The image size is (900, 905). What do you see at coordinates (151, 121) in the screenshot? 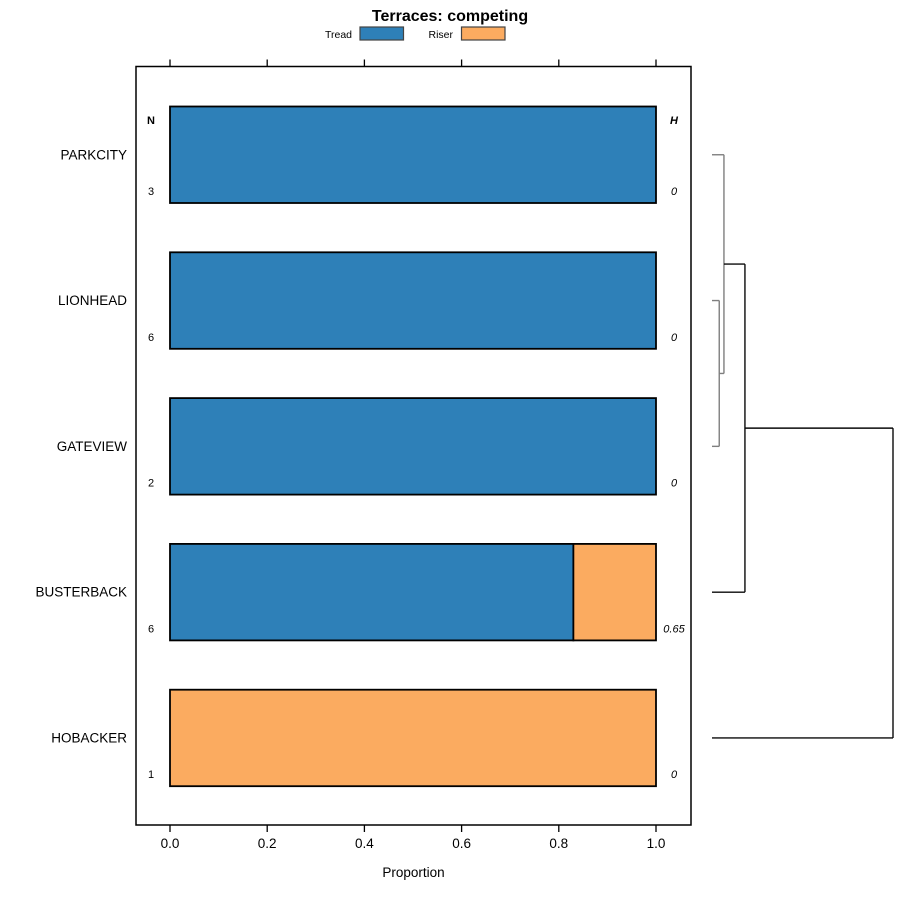
I see `n-column-header: N` at bounding box center [151, 121].